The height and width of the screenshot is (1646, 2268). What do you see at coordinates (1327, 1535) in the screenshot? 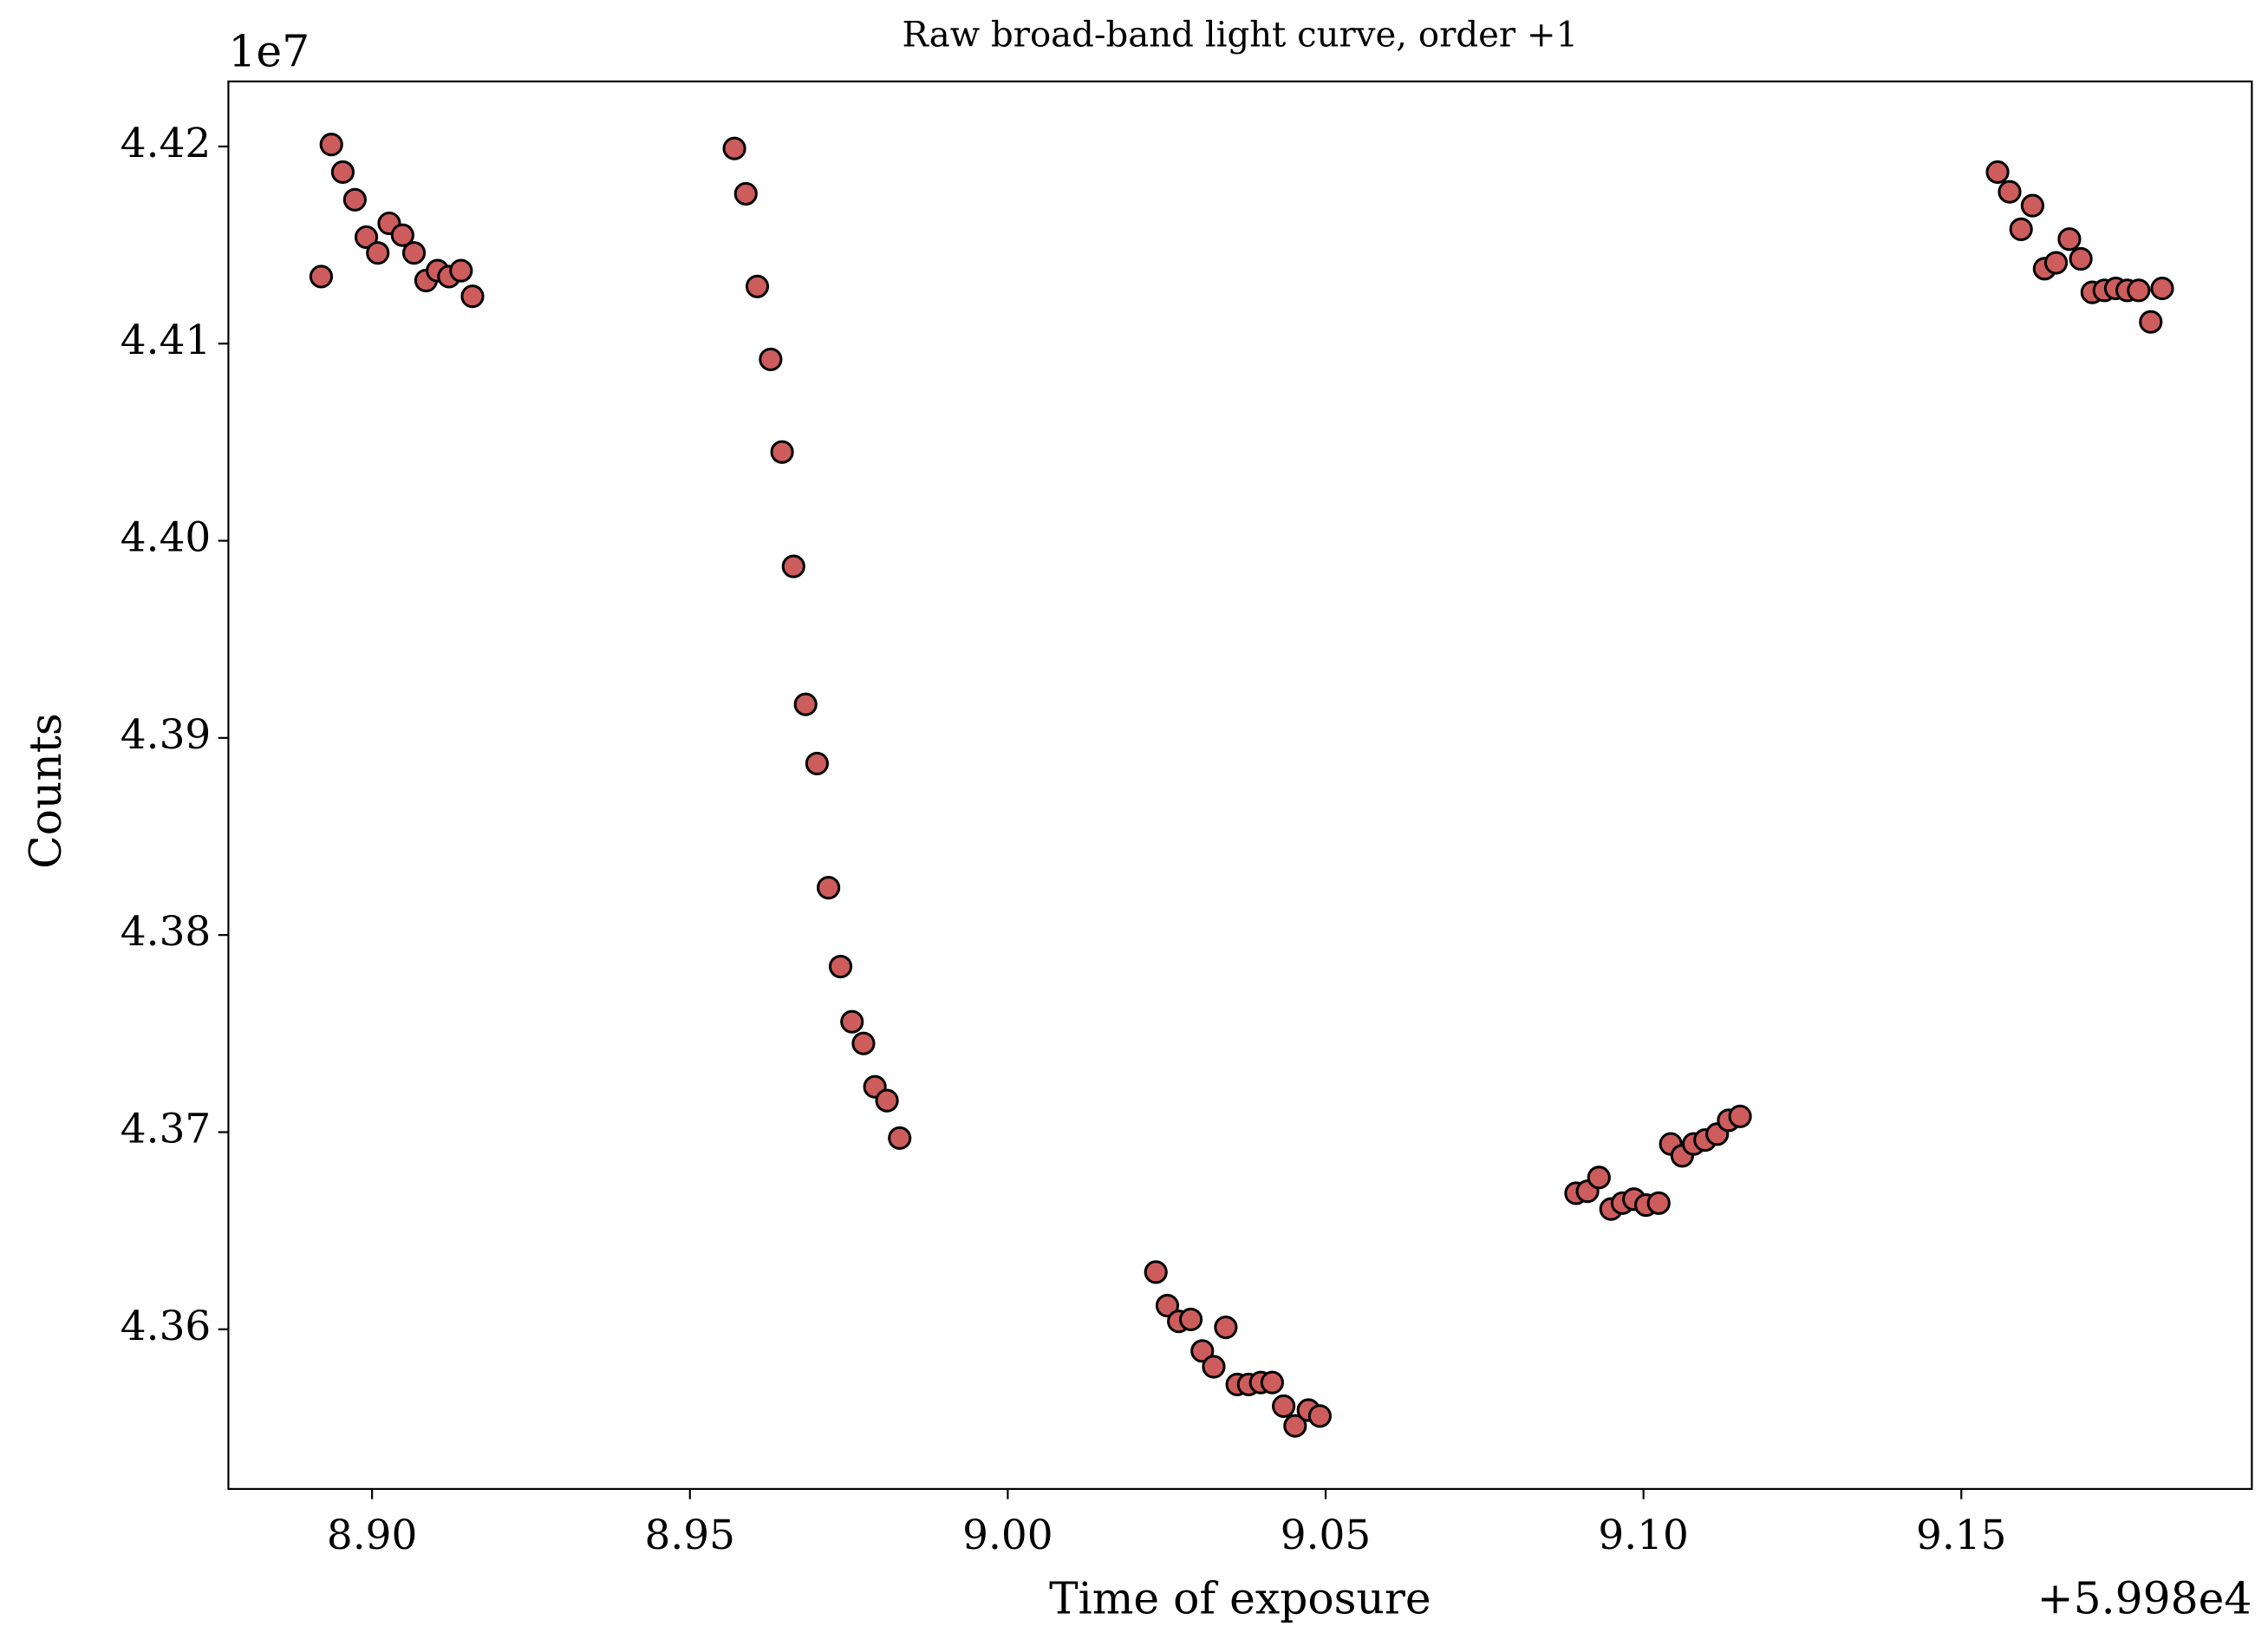
I see `x-tick-label: 9.05` at bounding box center [1327, 1535].